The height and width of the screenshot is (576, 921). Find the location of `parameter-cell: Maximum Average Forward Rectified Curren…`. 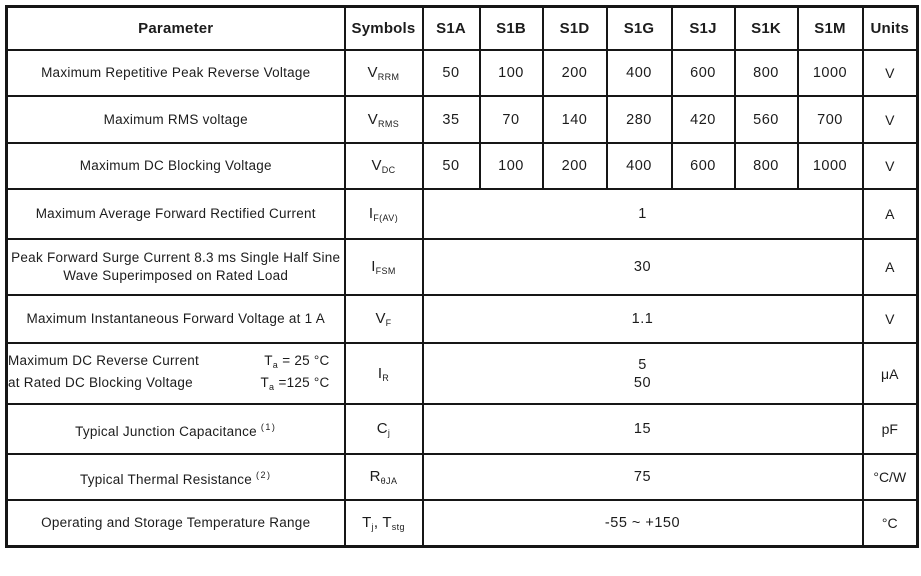

parameter-cell: Maximum Average Forward Rectified Curren… is located at coordinates (175, 214).